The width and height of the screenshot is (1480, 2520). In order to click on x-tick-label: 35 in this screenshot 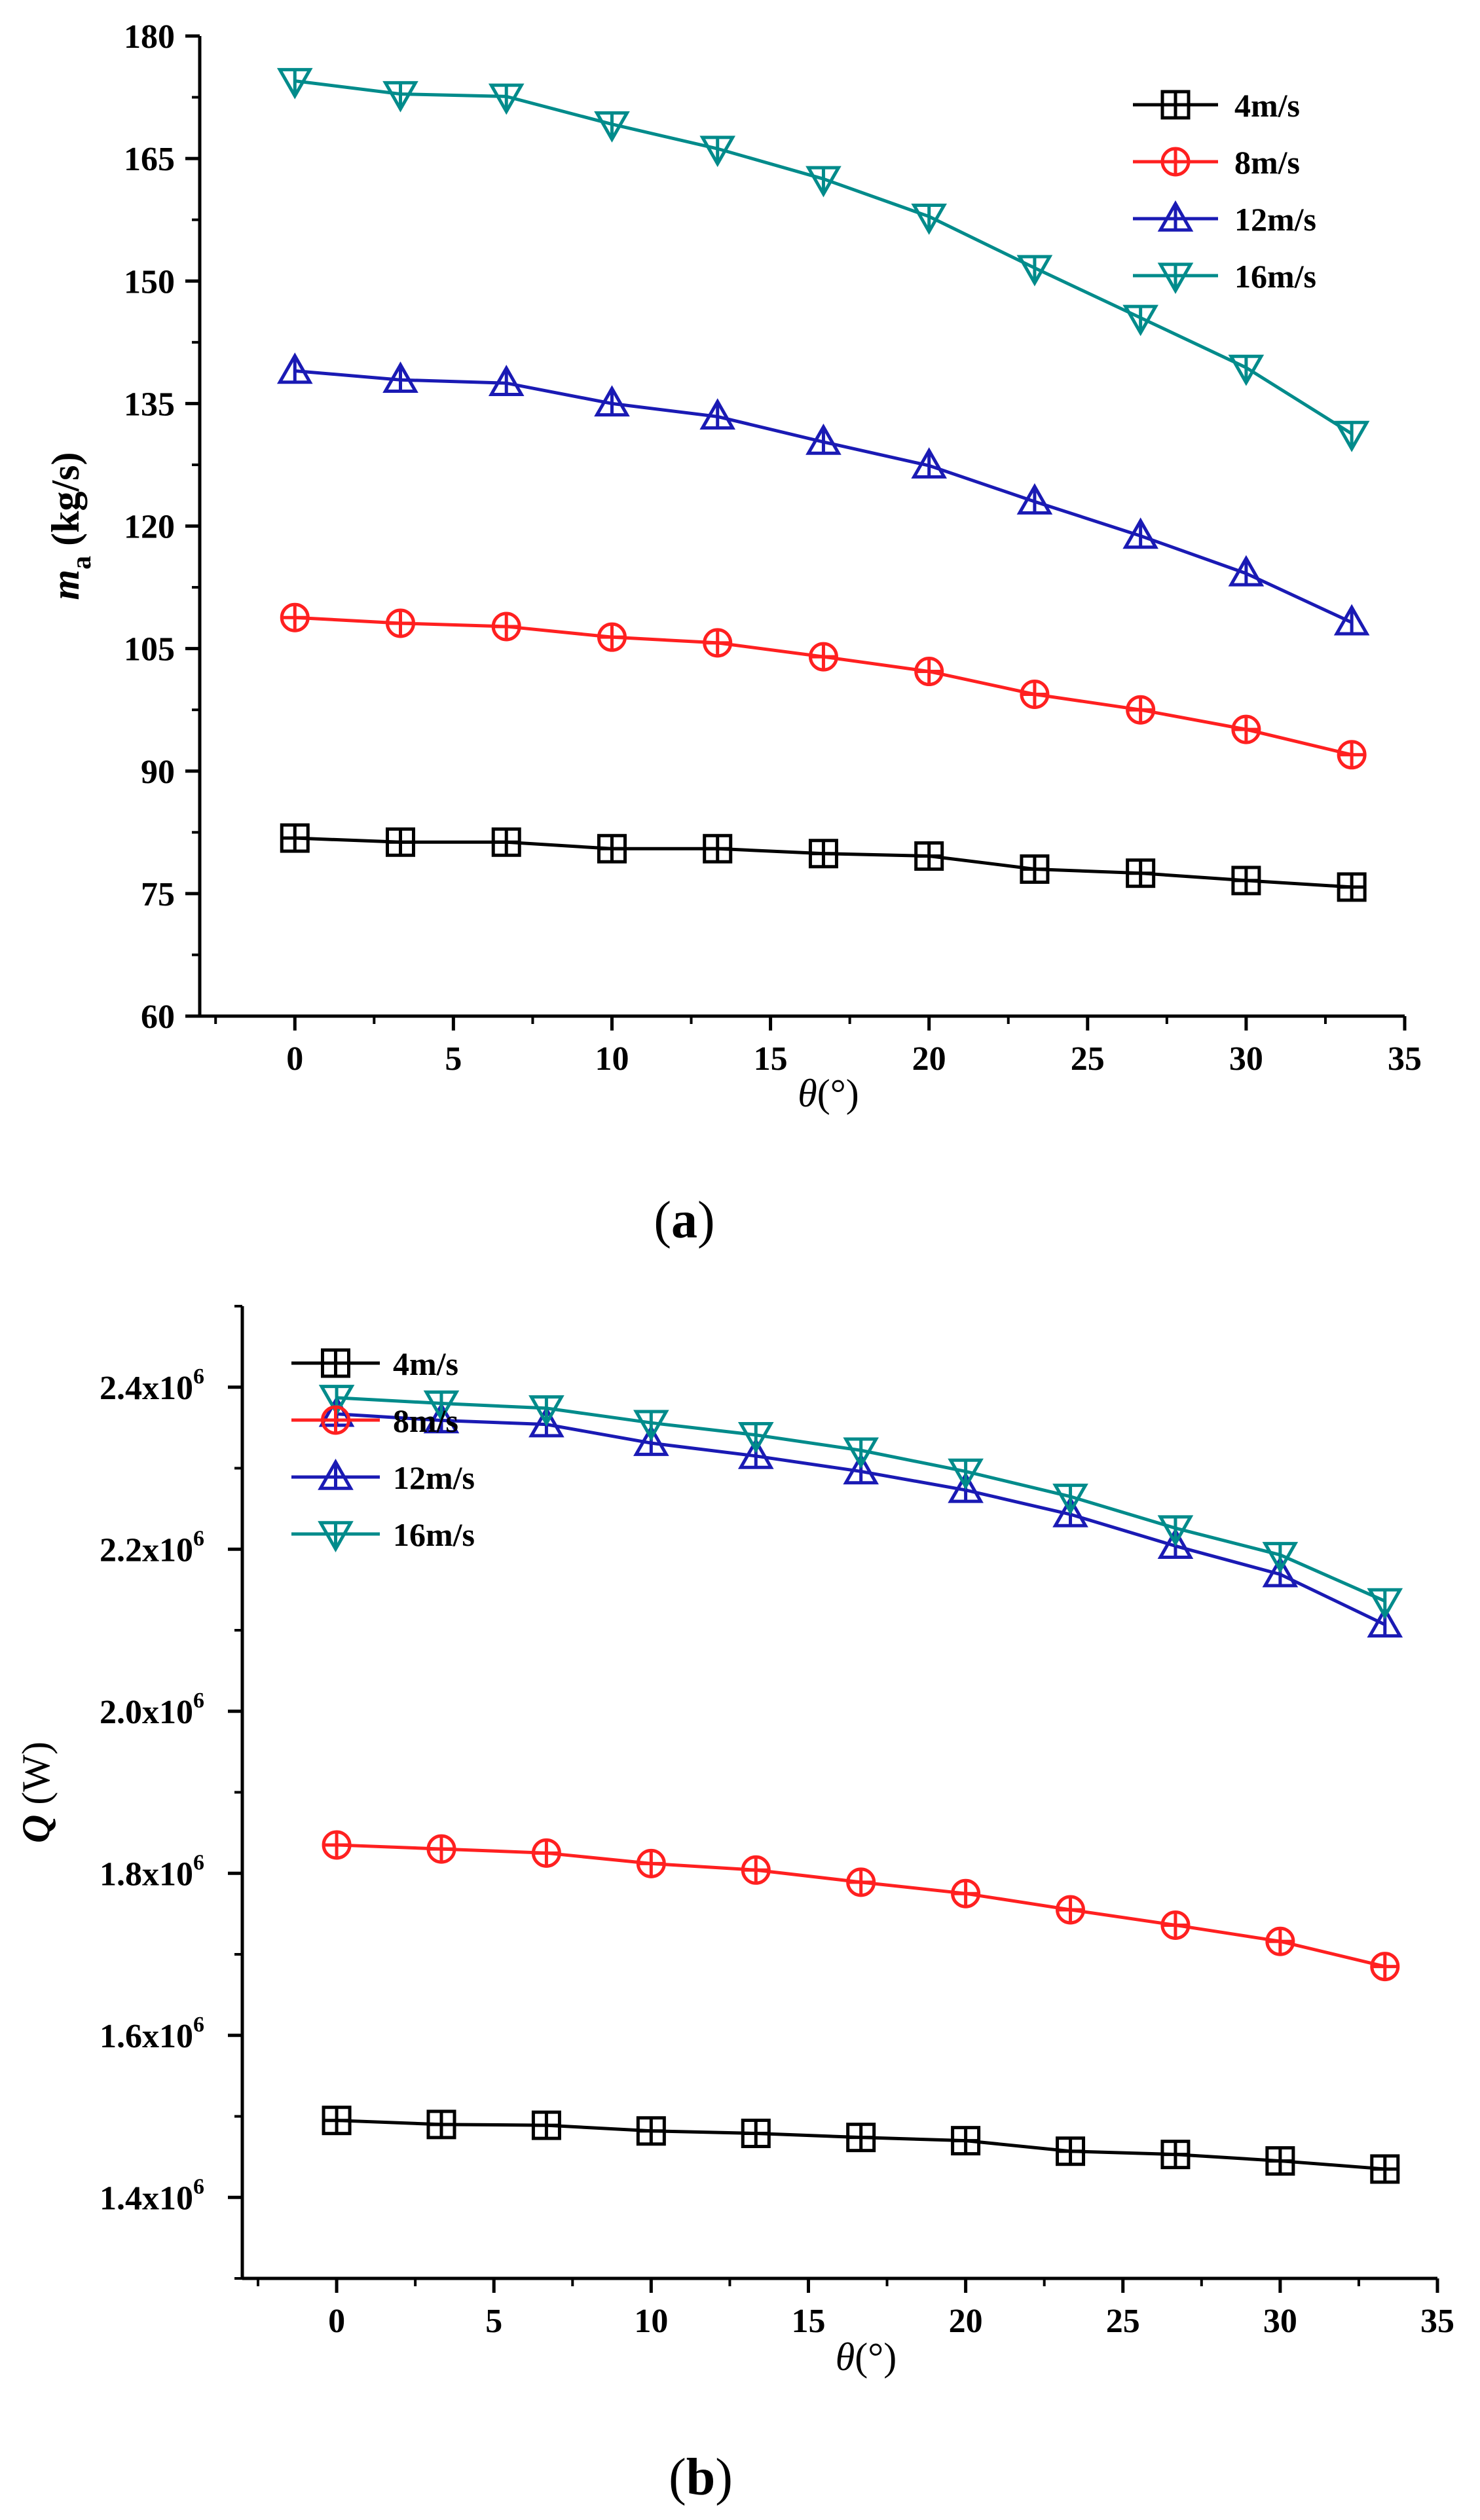, I will do `click(1405, 1059)`.